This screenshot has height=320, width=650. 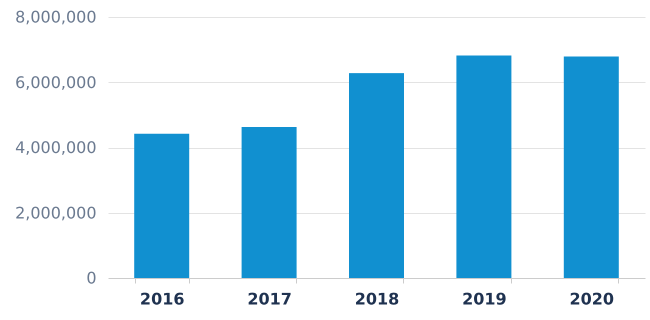 What do you see at coordinates (55, 147) in the screenshot?
I see `y-tick-label: 4,000,000` at bounding box center [55, 147].